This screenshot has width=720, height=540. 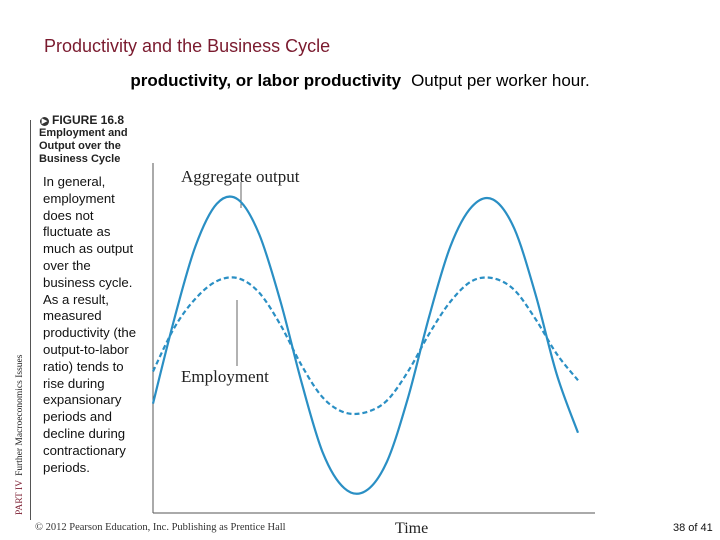 What do you see at coordinates (500, 80) in the screenshot?
I see `definition-text: Output per worker hour.` at bounding box center [500, 80].